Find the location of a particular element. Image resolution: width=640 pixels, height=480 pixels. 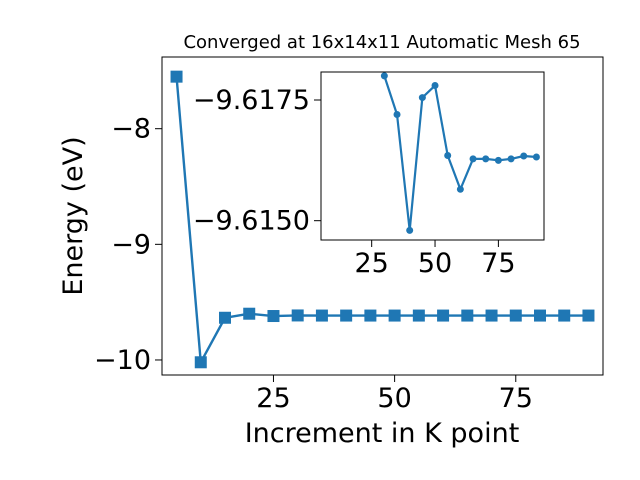

main-y-tick-label: −9 is located at coordinates (131, 244).